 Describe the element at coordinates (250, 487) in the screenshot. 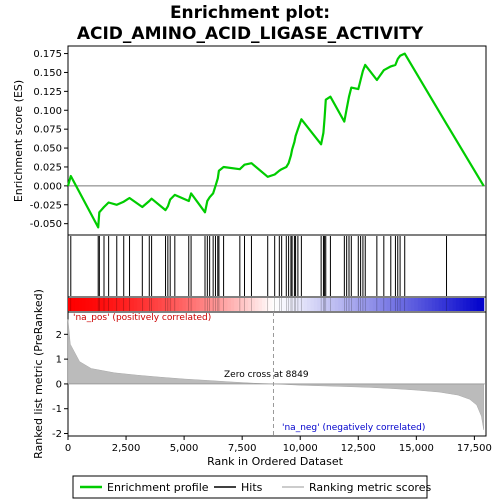

I see `legend-box` at that location.